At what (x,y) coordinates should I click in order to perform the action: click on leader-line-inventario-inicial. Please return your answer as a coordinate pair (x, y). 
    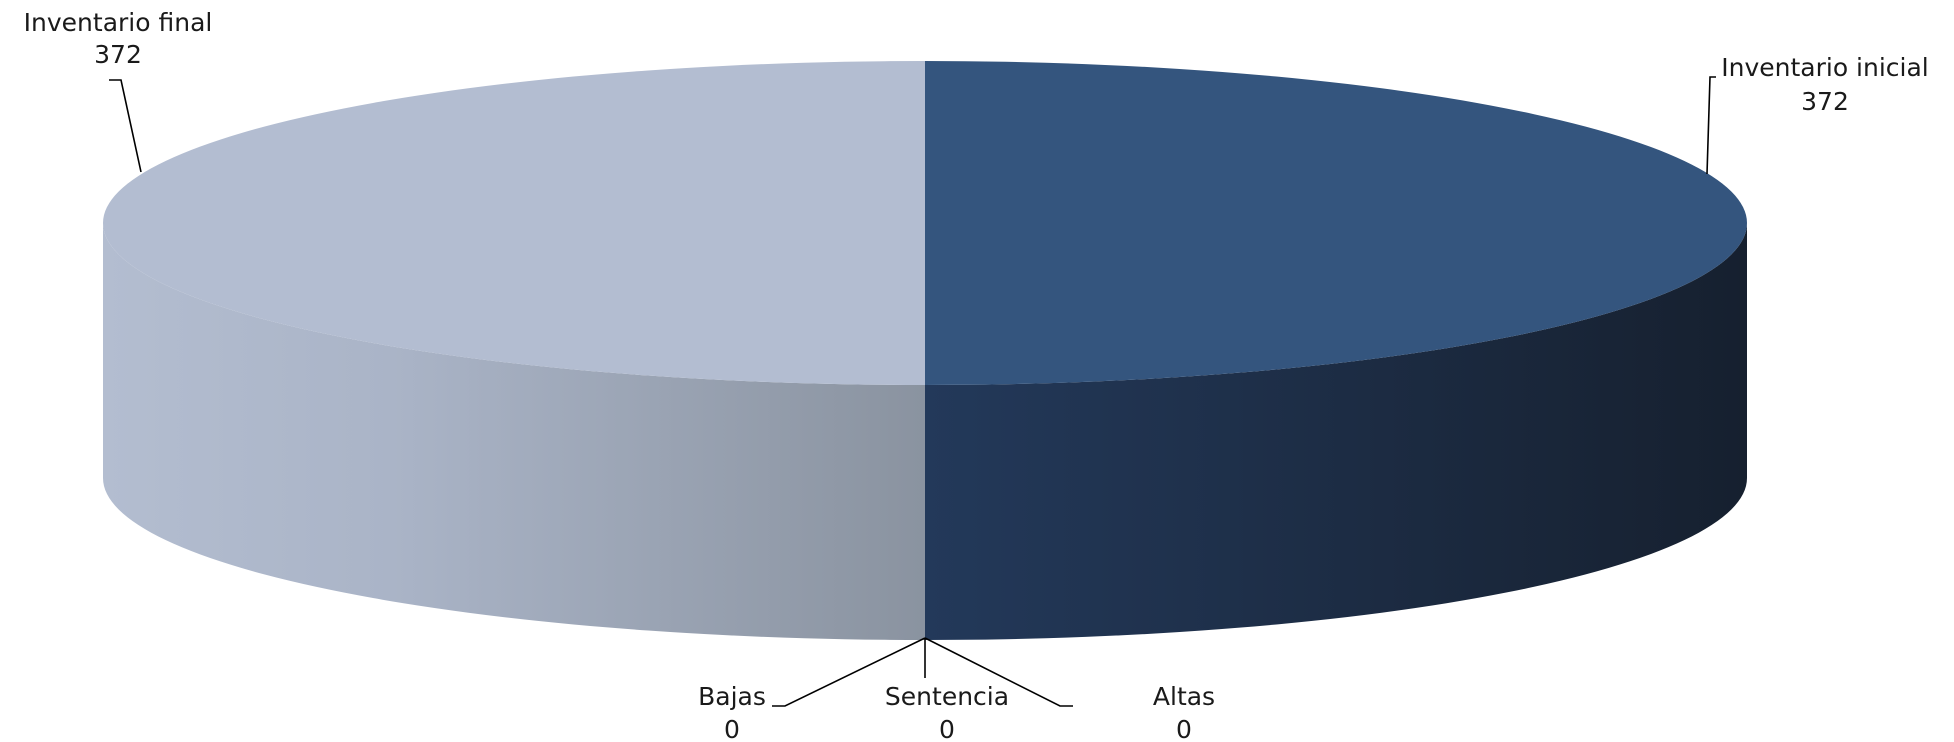
    Looking at the image, I should click on (1711, 125).